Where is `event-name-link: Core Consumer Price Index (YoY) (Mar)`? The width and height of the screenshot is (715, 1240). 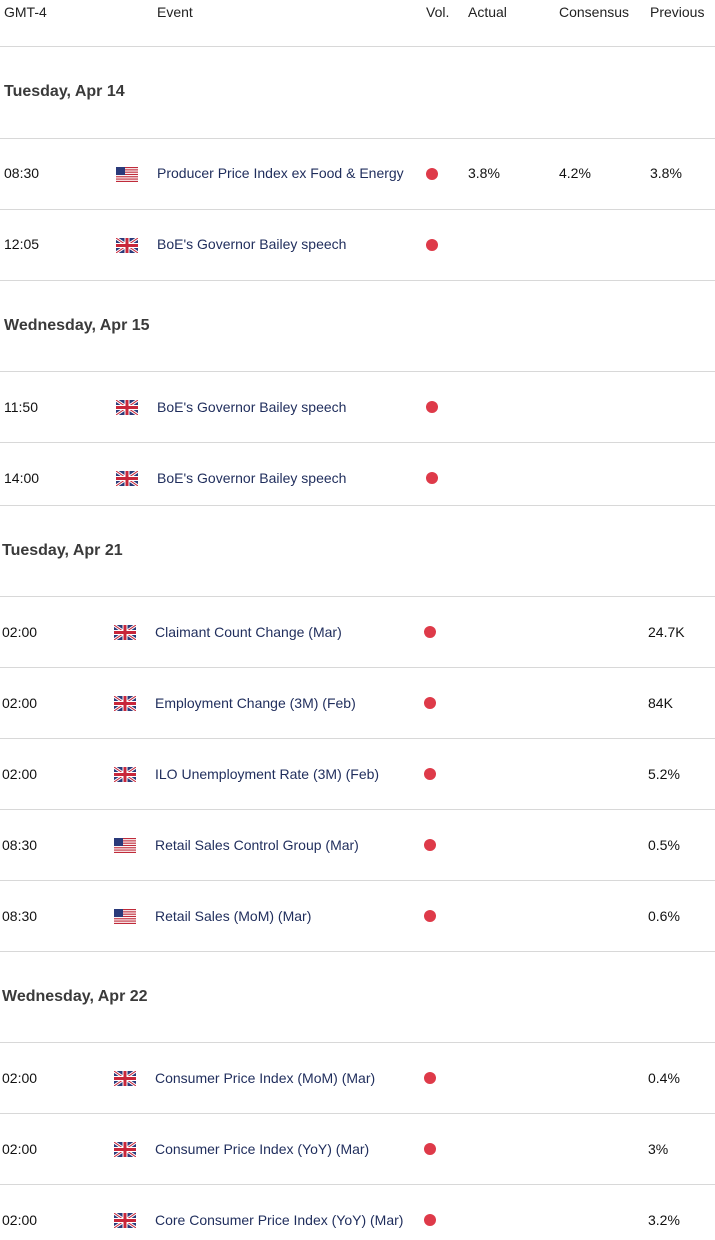 event-name-link: Core Consumer Price Index (YoY) (Mar) is located at coordinates (279, 1220).